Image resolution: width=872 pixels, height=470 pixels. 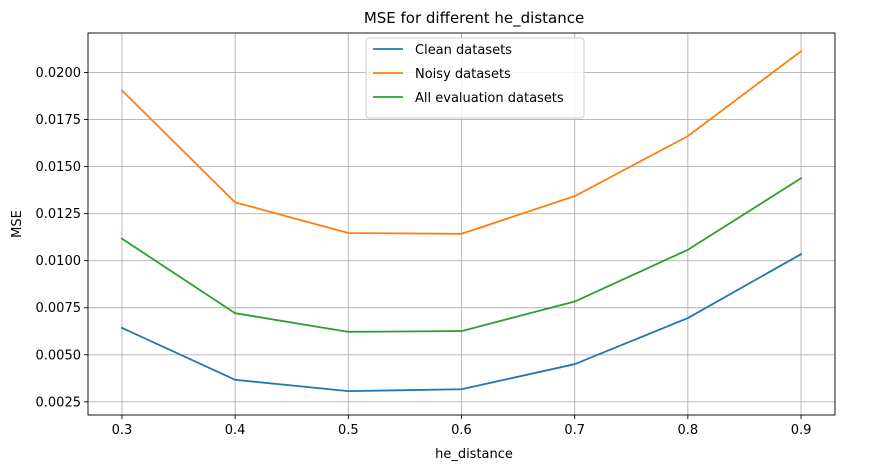 I want to click on chart-title: MSE for different he_distance, so click(x=474, y=18).